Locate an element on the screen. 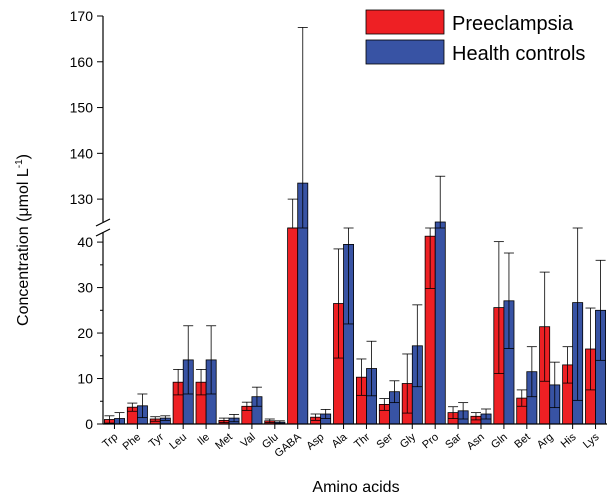 Image resolution: width=616 pixels, height=499 pixels. x-tick-label-leu: Leu is located at coordinates (178, 441).